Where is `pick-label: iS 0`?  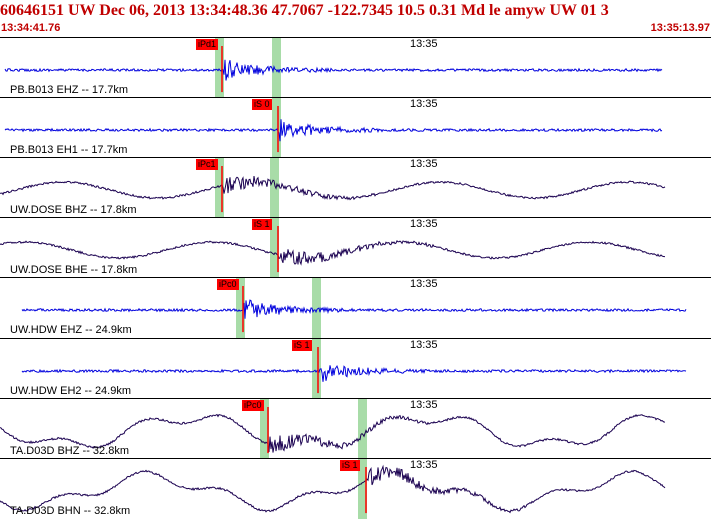
pick-label: iS 0 is located at coordinates (262, 105).